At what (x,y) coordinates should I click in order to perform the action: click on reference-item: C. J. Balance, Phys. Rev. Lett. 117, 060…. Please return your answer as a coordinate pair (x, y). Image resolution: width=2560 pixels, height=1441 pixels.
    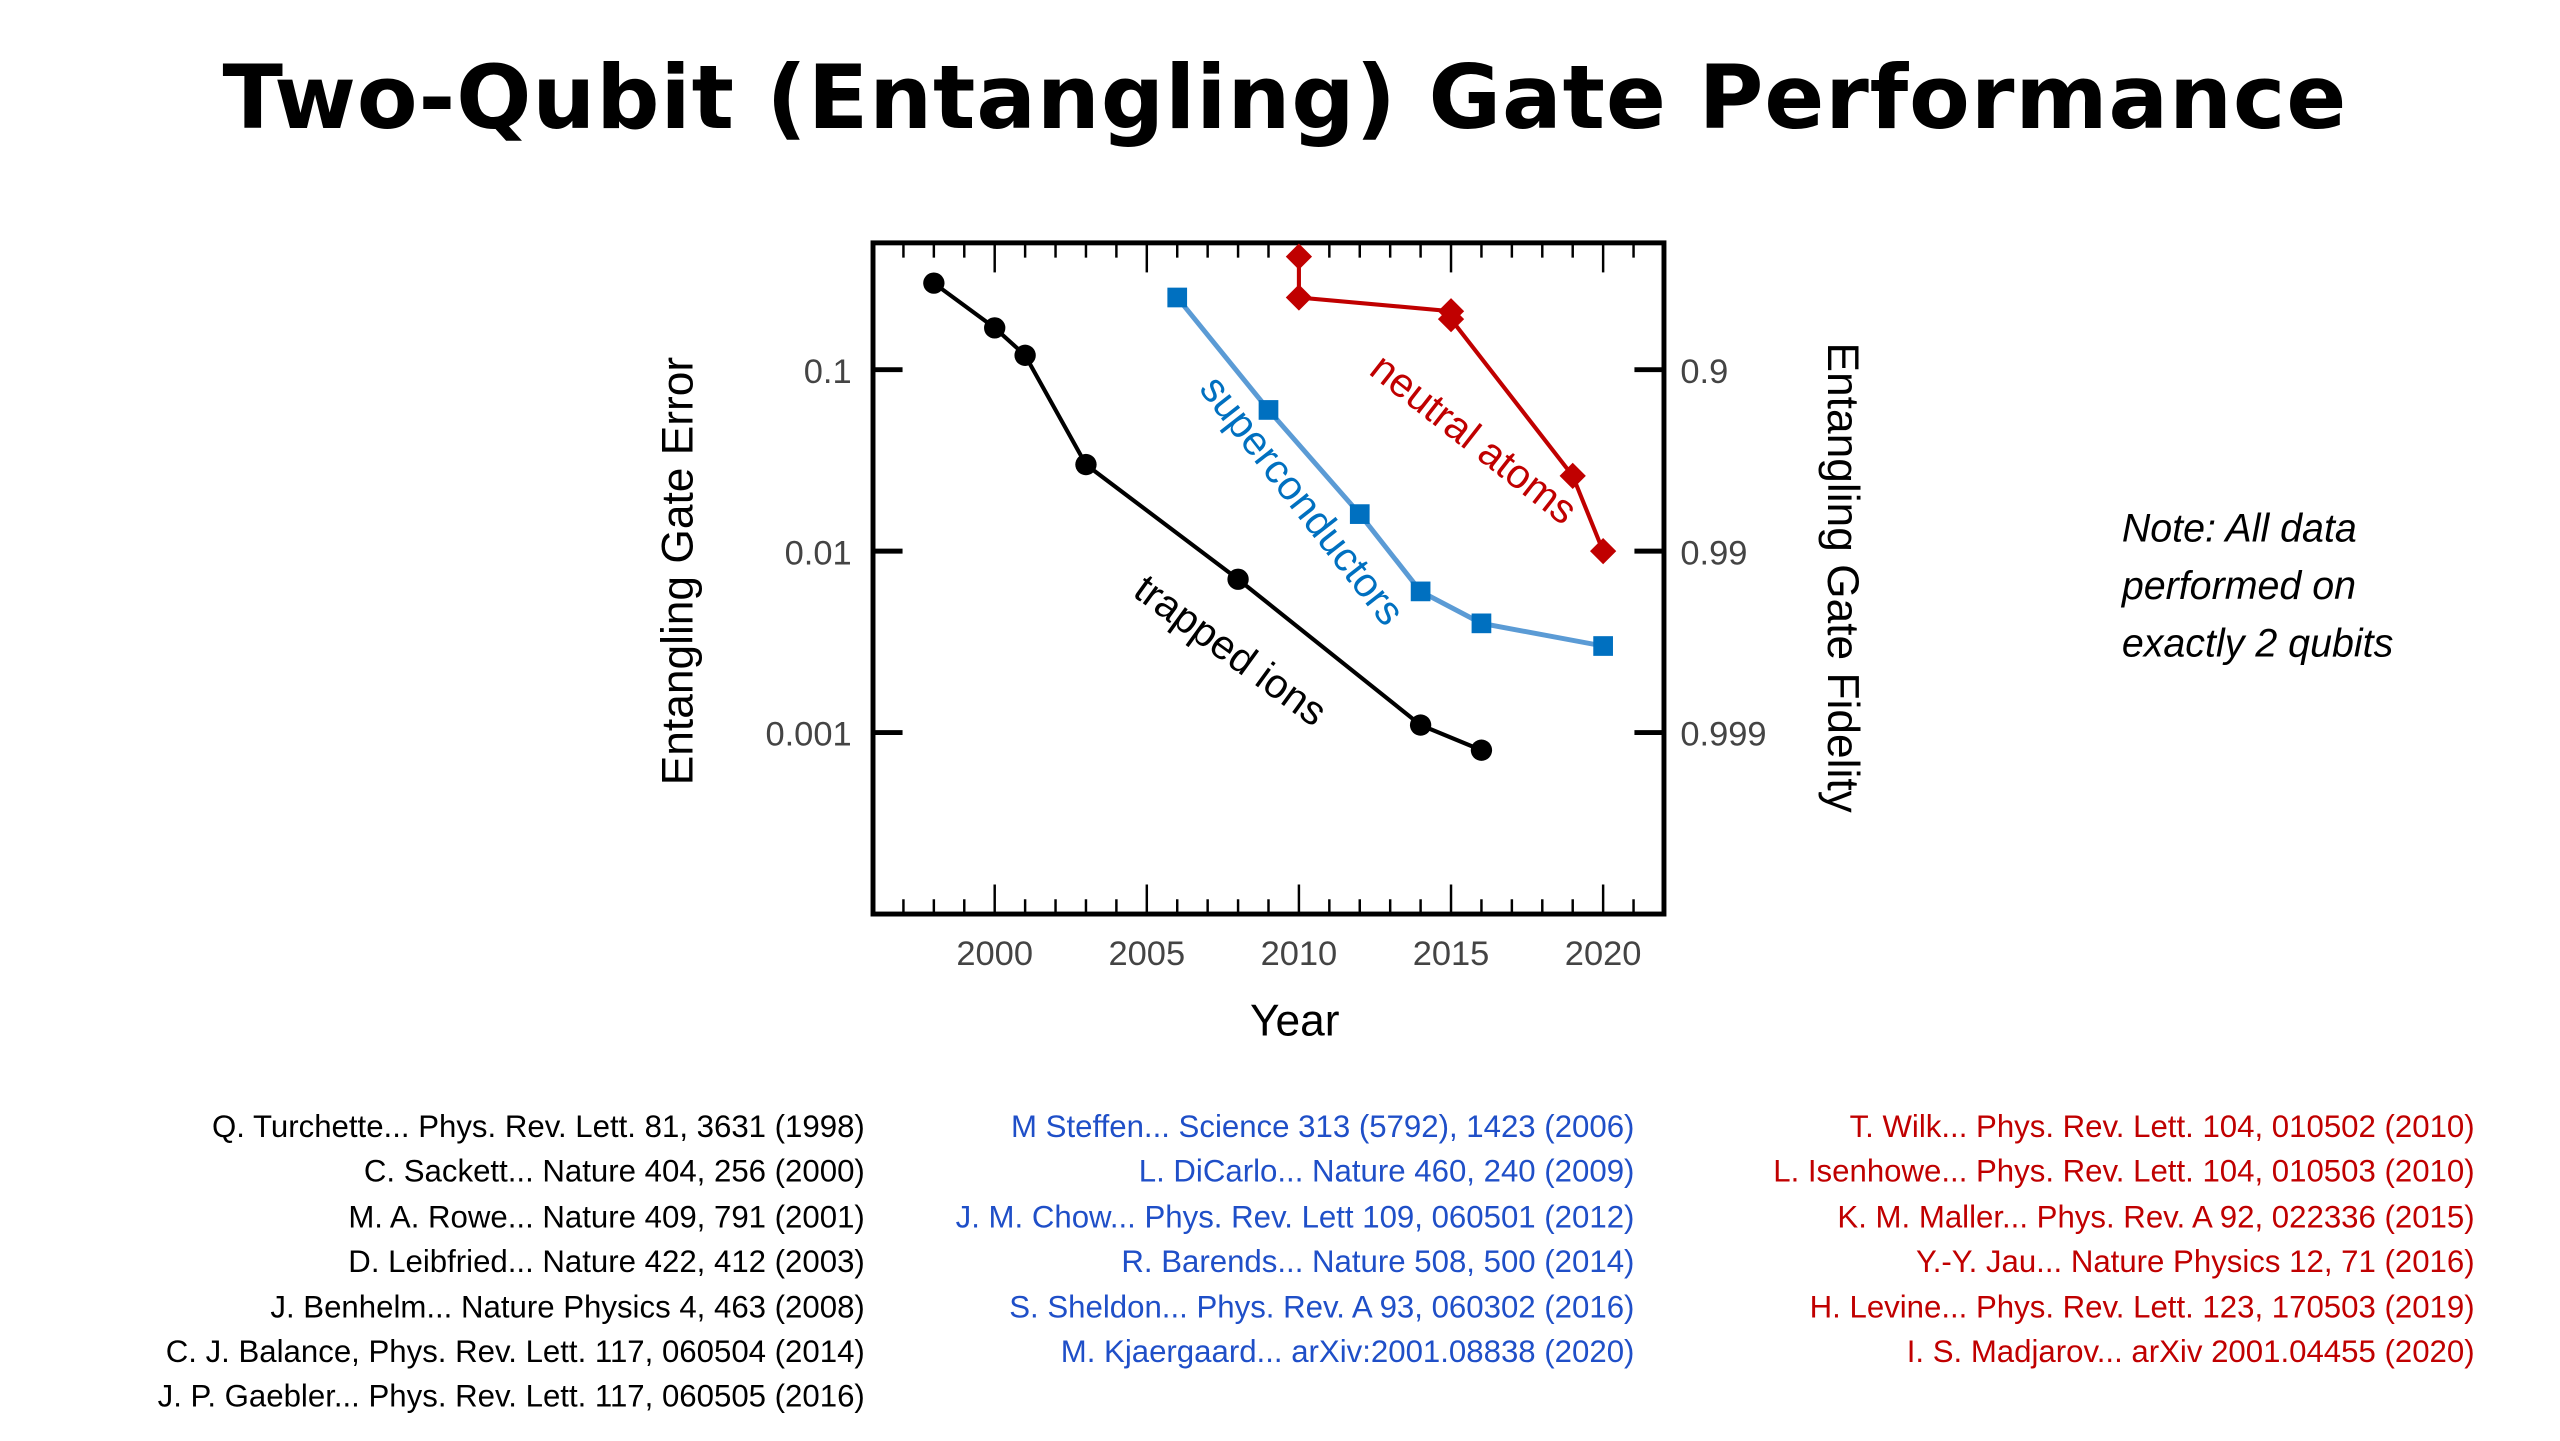
    Looking at the image, I should click on (515, 1353).